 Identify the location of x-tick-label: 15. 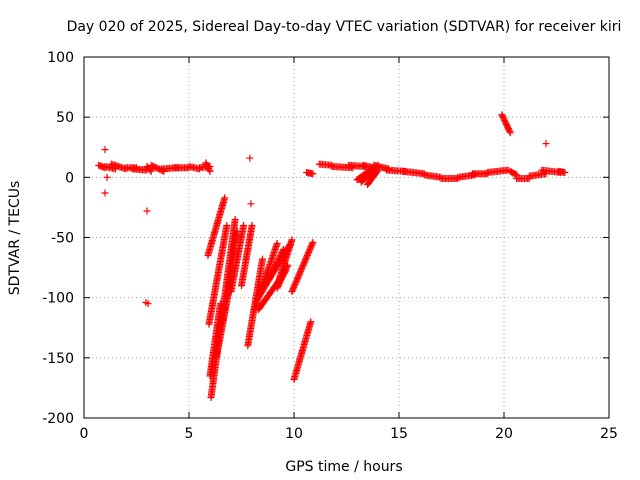
(399, 434).